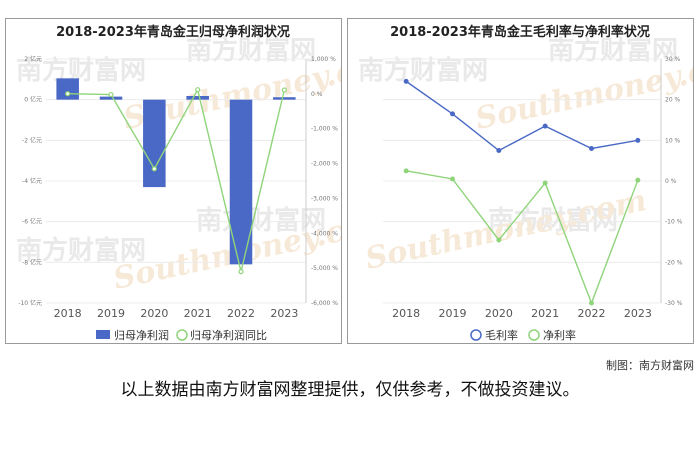 This screenshot has height=467, width=700. What do you see at coordinates (324, 129) in the screenshot?
I see `y2-tick-label: -1,000 %` at bounding box center [324, 129].